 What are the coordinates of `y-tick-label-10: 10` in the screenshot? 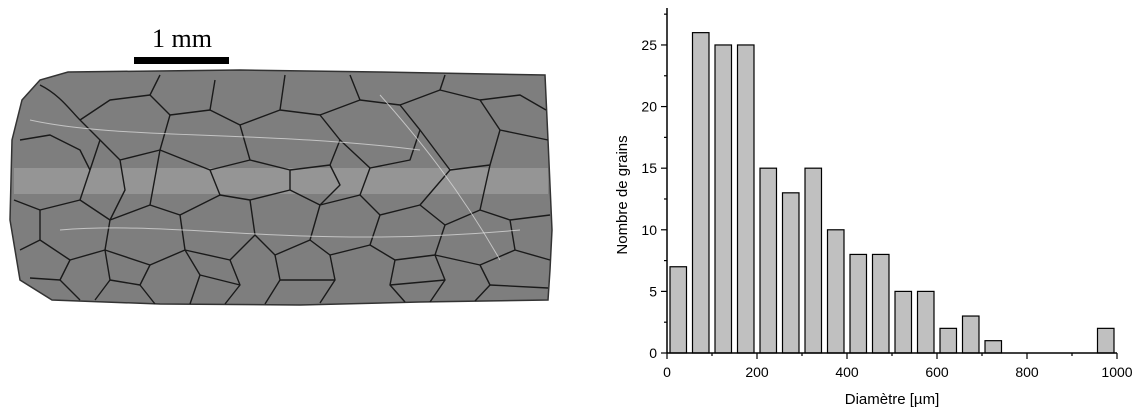 It's located at (649, 230).